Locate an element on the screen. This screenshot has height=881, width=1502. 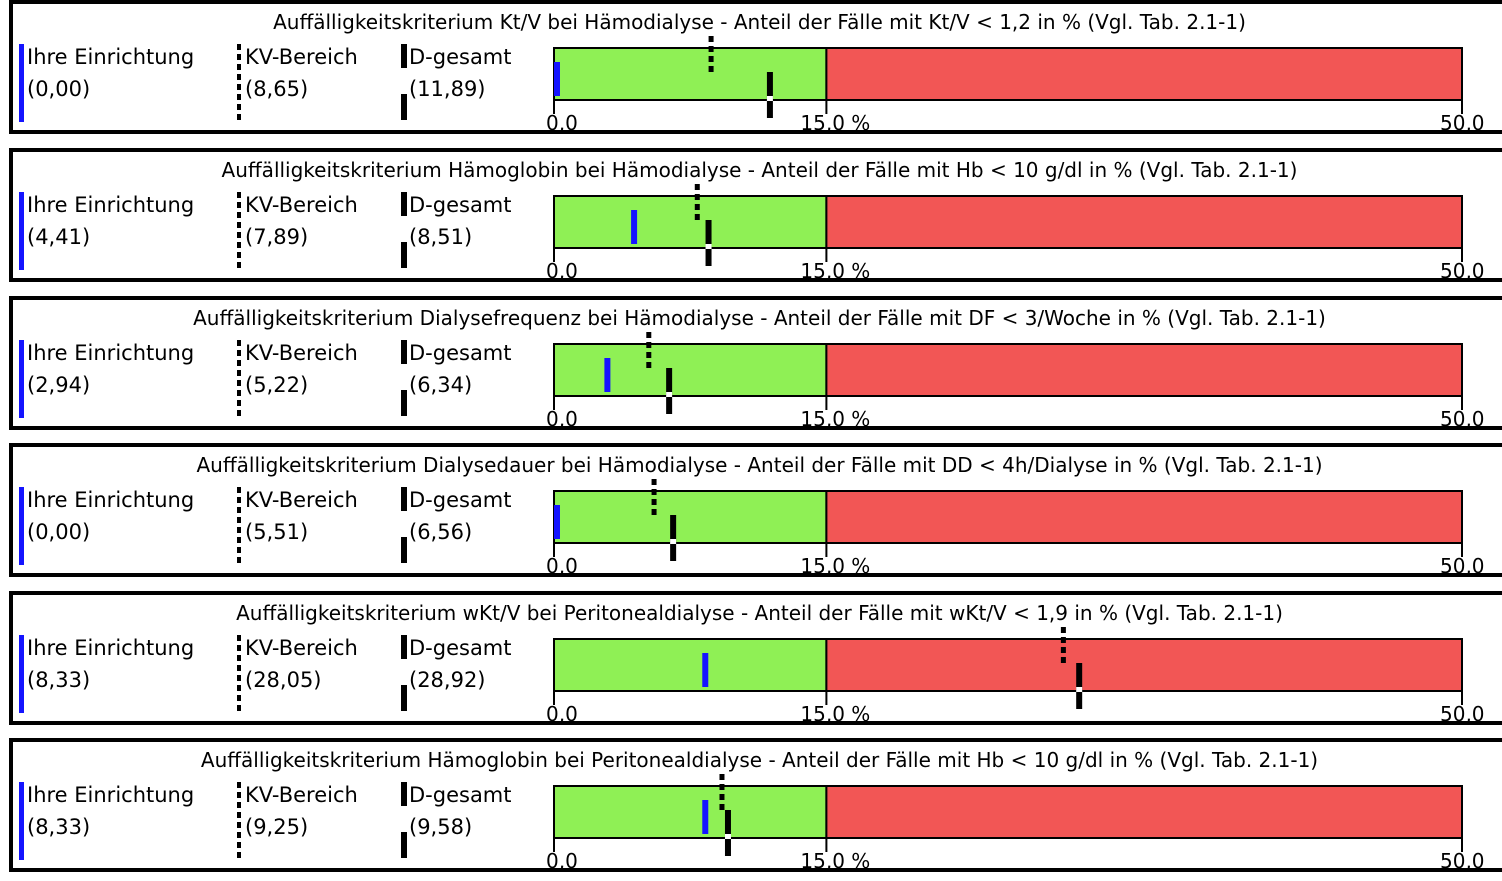
legend-kv-value: (9,25) is located at coordinates (277, 827).